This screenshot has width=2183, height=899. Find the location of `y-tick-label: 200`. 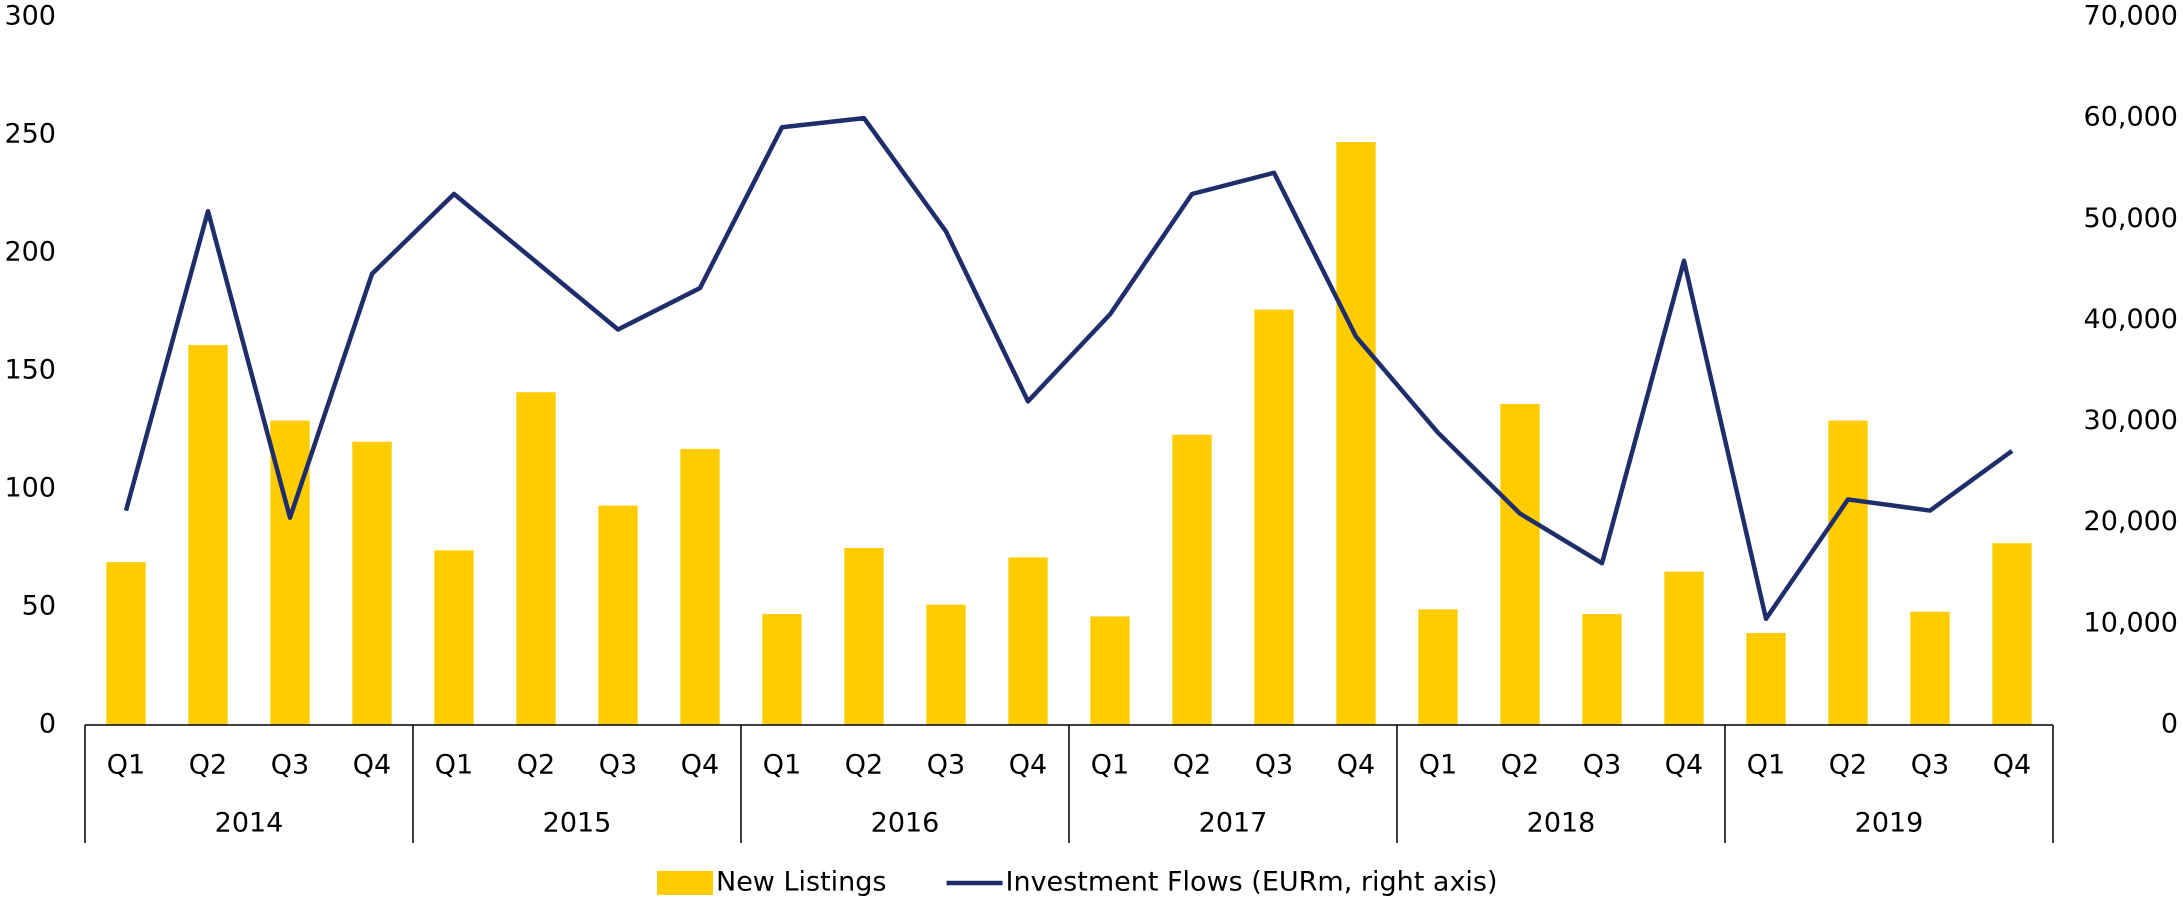

y-tick-label: 200 is located at coordinates (30, 252).